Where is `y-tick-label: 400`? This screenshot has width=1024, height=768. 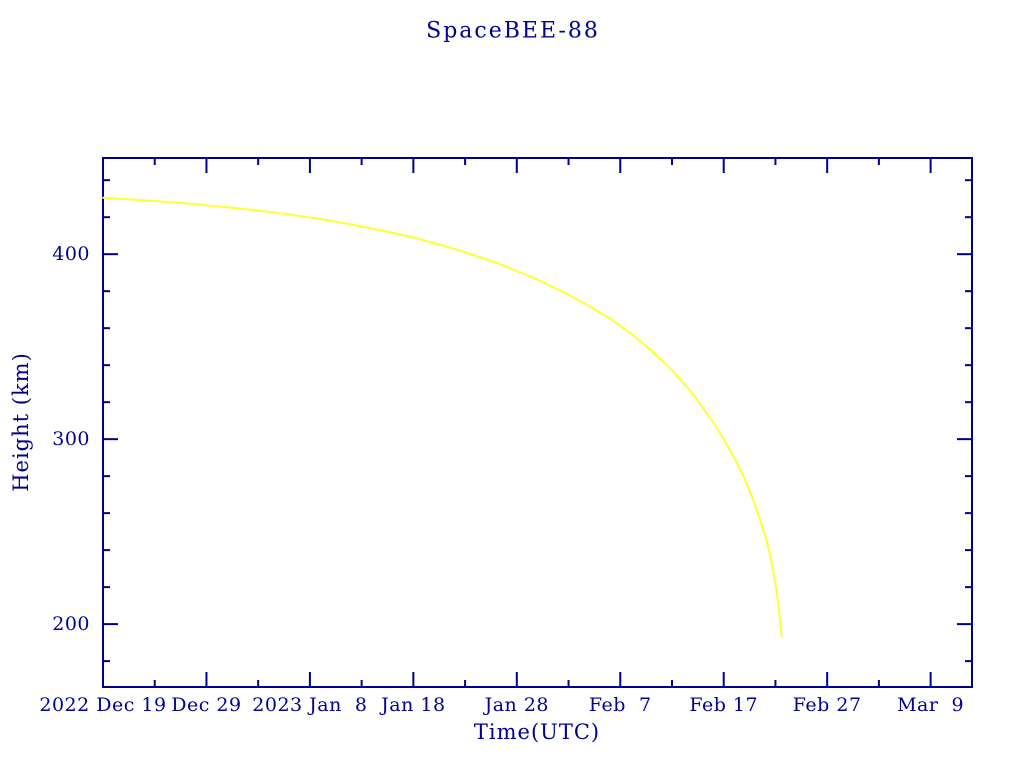
y-tick-label: 400 is located at coordinates (71, 254).